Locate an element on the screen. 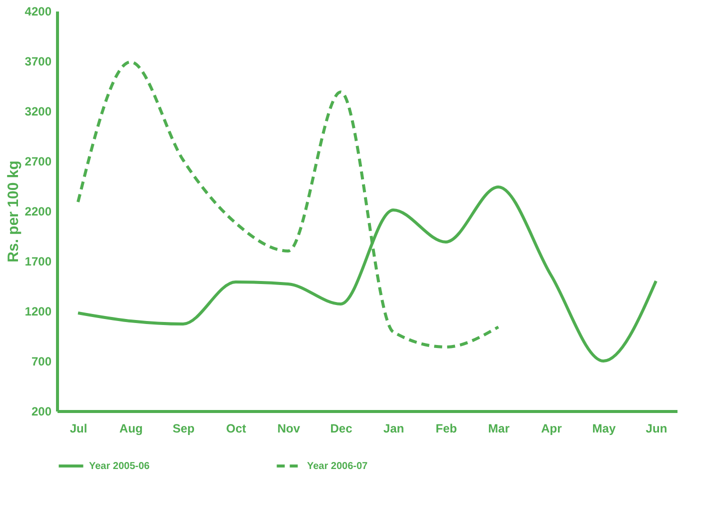 This screenshot has width=728, height=510. legend-label: Year 2005-06 is located at coordinates (119, 466).